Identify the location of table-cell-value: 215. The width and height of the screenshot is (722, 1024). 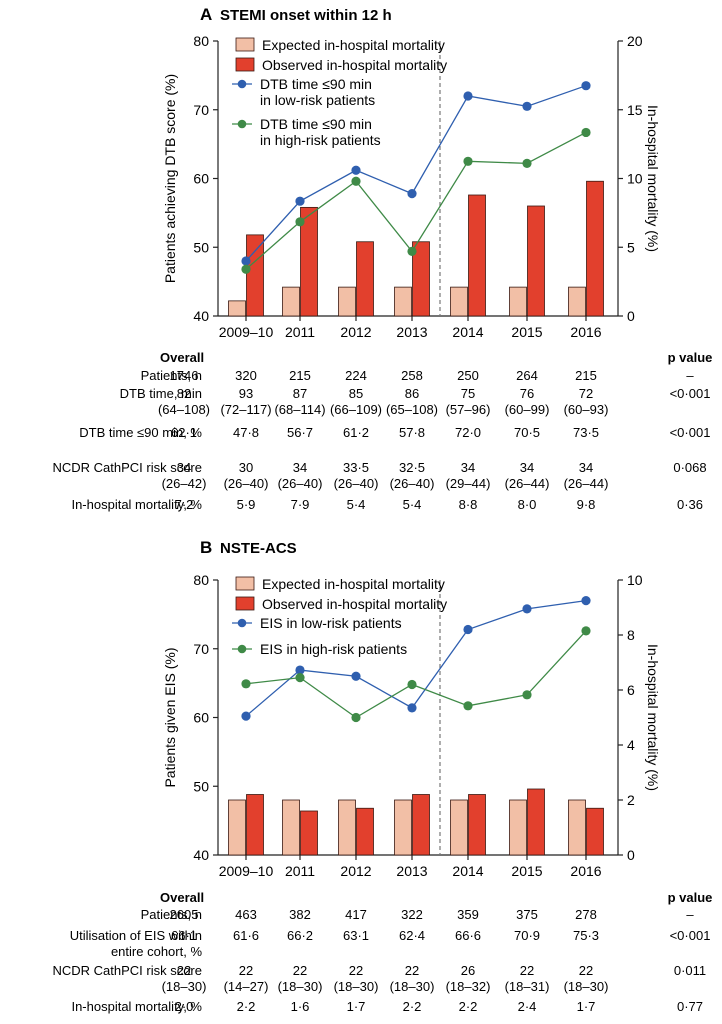
(300, 375).